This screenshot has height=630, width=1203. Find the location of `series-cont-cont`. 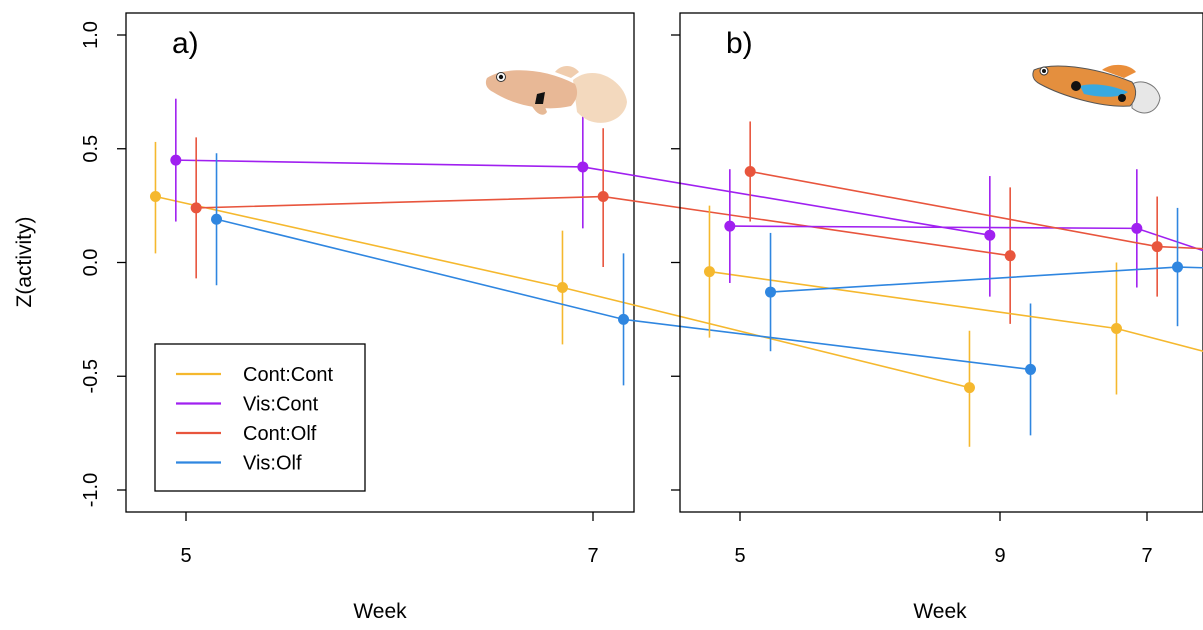

series-cont-cont is located at coordinates (953, 300).